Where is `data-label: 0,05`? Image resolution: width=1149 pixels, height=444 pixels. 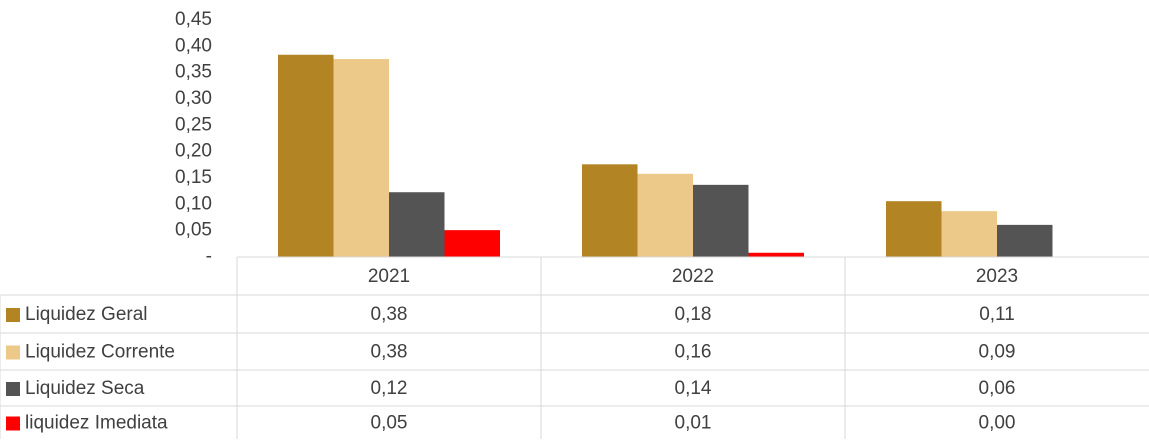 data-label: 0,05 is located at coordinates (389, 423).